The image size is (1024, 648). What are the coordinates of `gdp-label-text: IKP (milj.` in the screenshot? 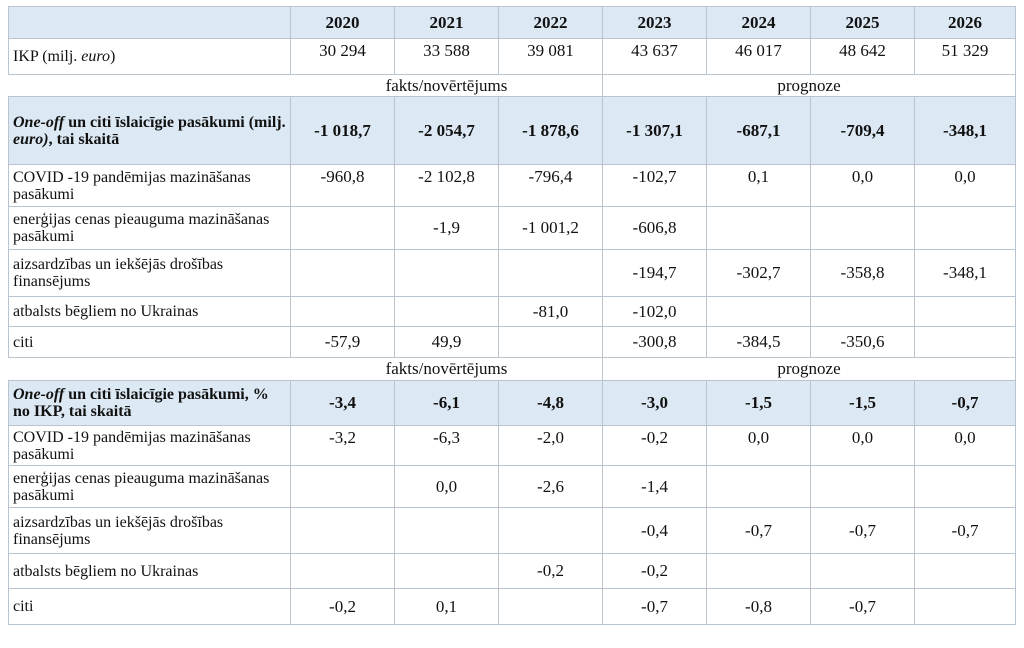 It's located at (47, 56).